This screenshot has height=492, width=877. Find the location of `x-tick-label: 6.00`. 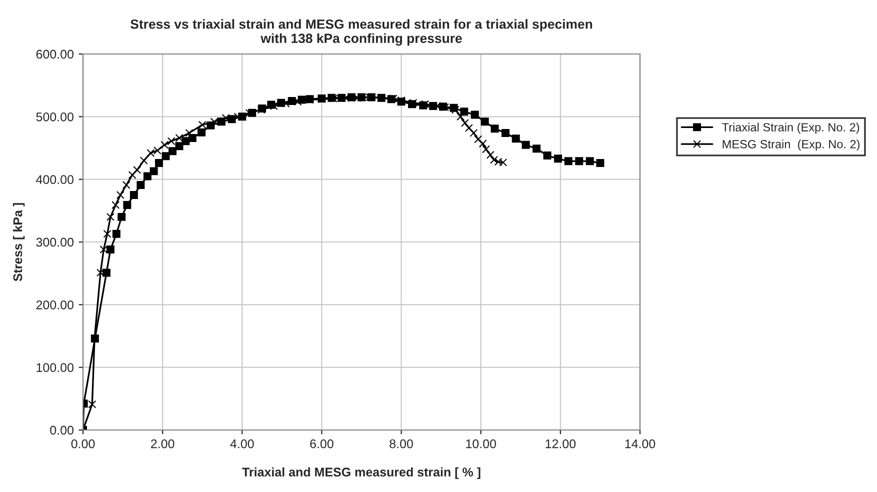

x-tick-label: 6.00 is located at coordinates (322, 443).